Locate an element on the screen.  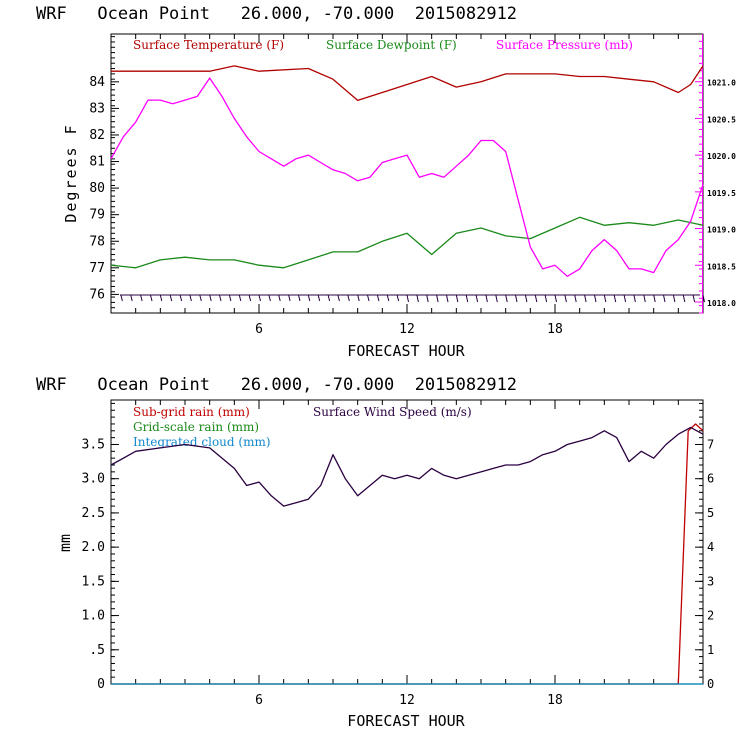
bottom-x-tick-label: 6 is located at coordinates (259, 700).